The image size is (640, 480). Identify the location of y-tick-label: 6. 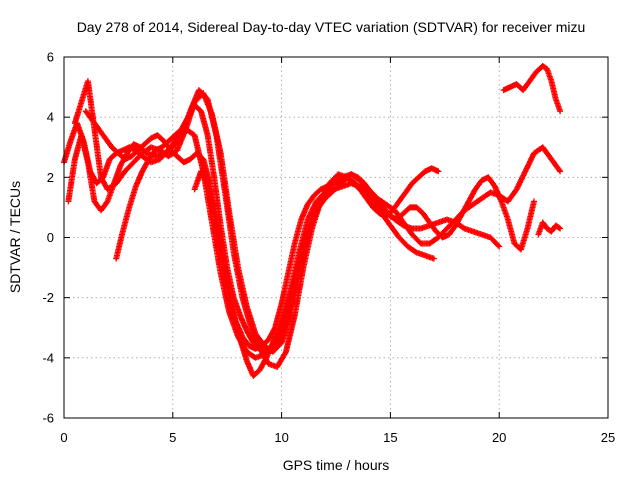
(50, 57).